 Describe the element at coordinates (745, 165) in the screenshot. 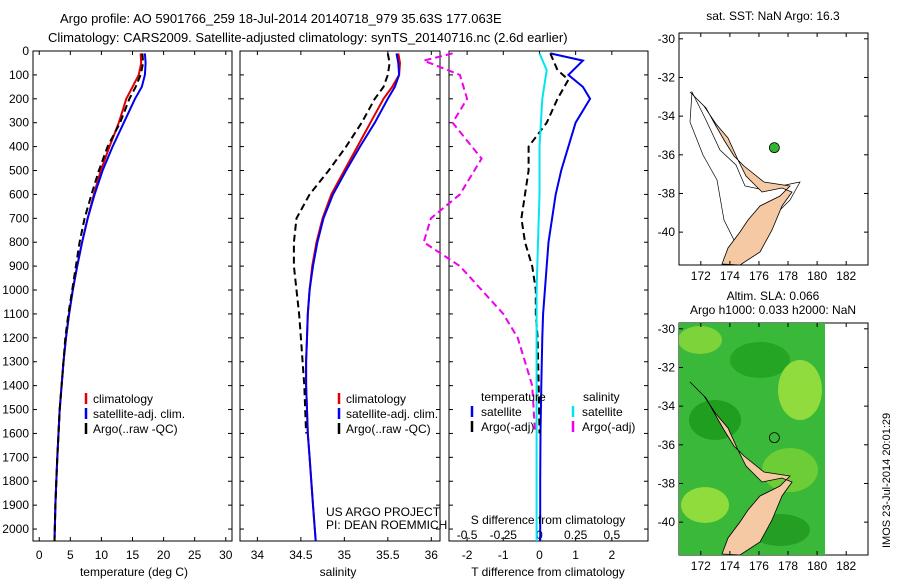

I see `coast-contour-outer` at that location.